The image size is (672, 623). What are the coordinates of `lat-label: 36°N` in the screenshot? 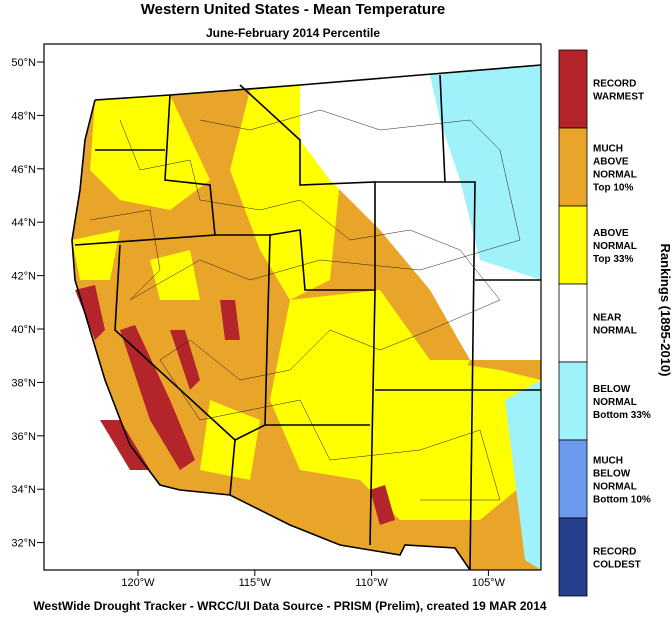 It's located at (23, 437).